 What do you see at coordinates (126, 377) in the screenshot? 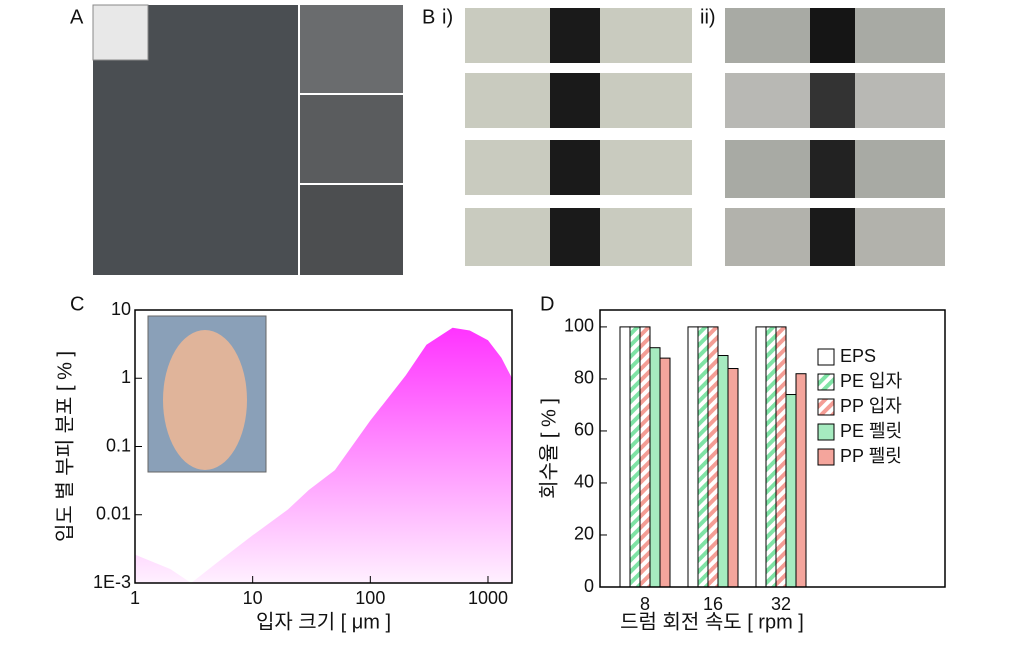
I see `y-tick-label: 1` at bounding box center [126, 377].